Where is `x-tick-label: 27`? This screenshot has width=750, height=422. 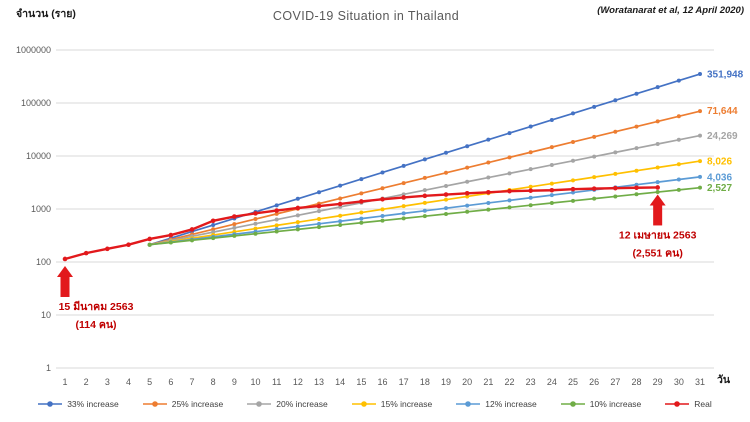
x-tick-label: 27 is located at coordinates (615, 382).